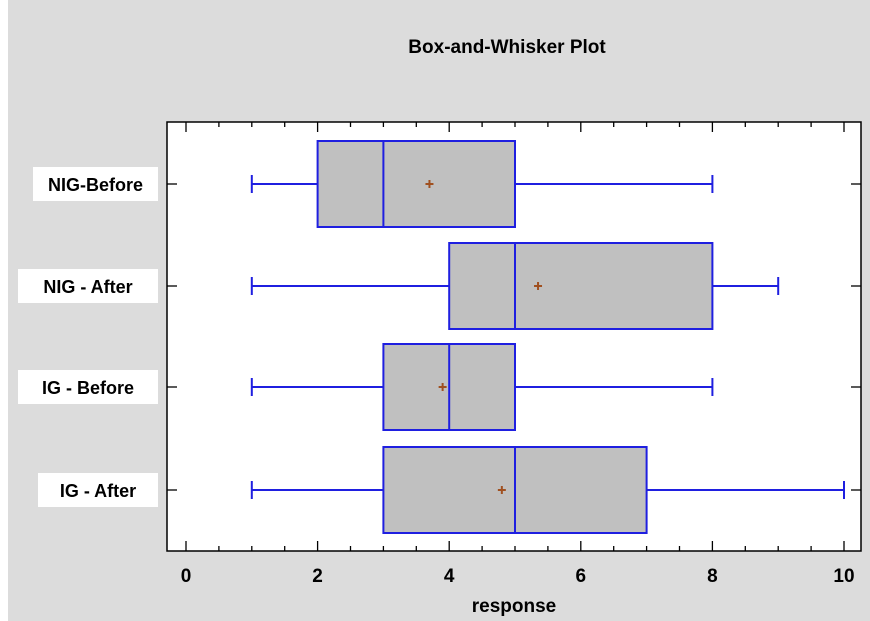 The height and width of the screenshot is (621, 870). I want to click on category-label: NIG-Before, so click(95, 185).